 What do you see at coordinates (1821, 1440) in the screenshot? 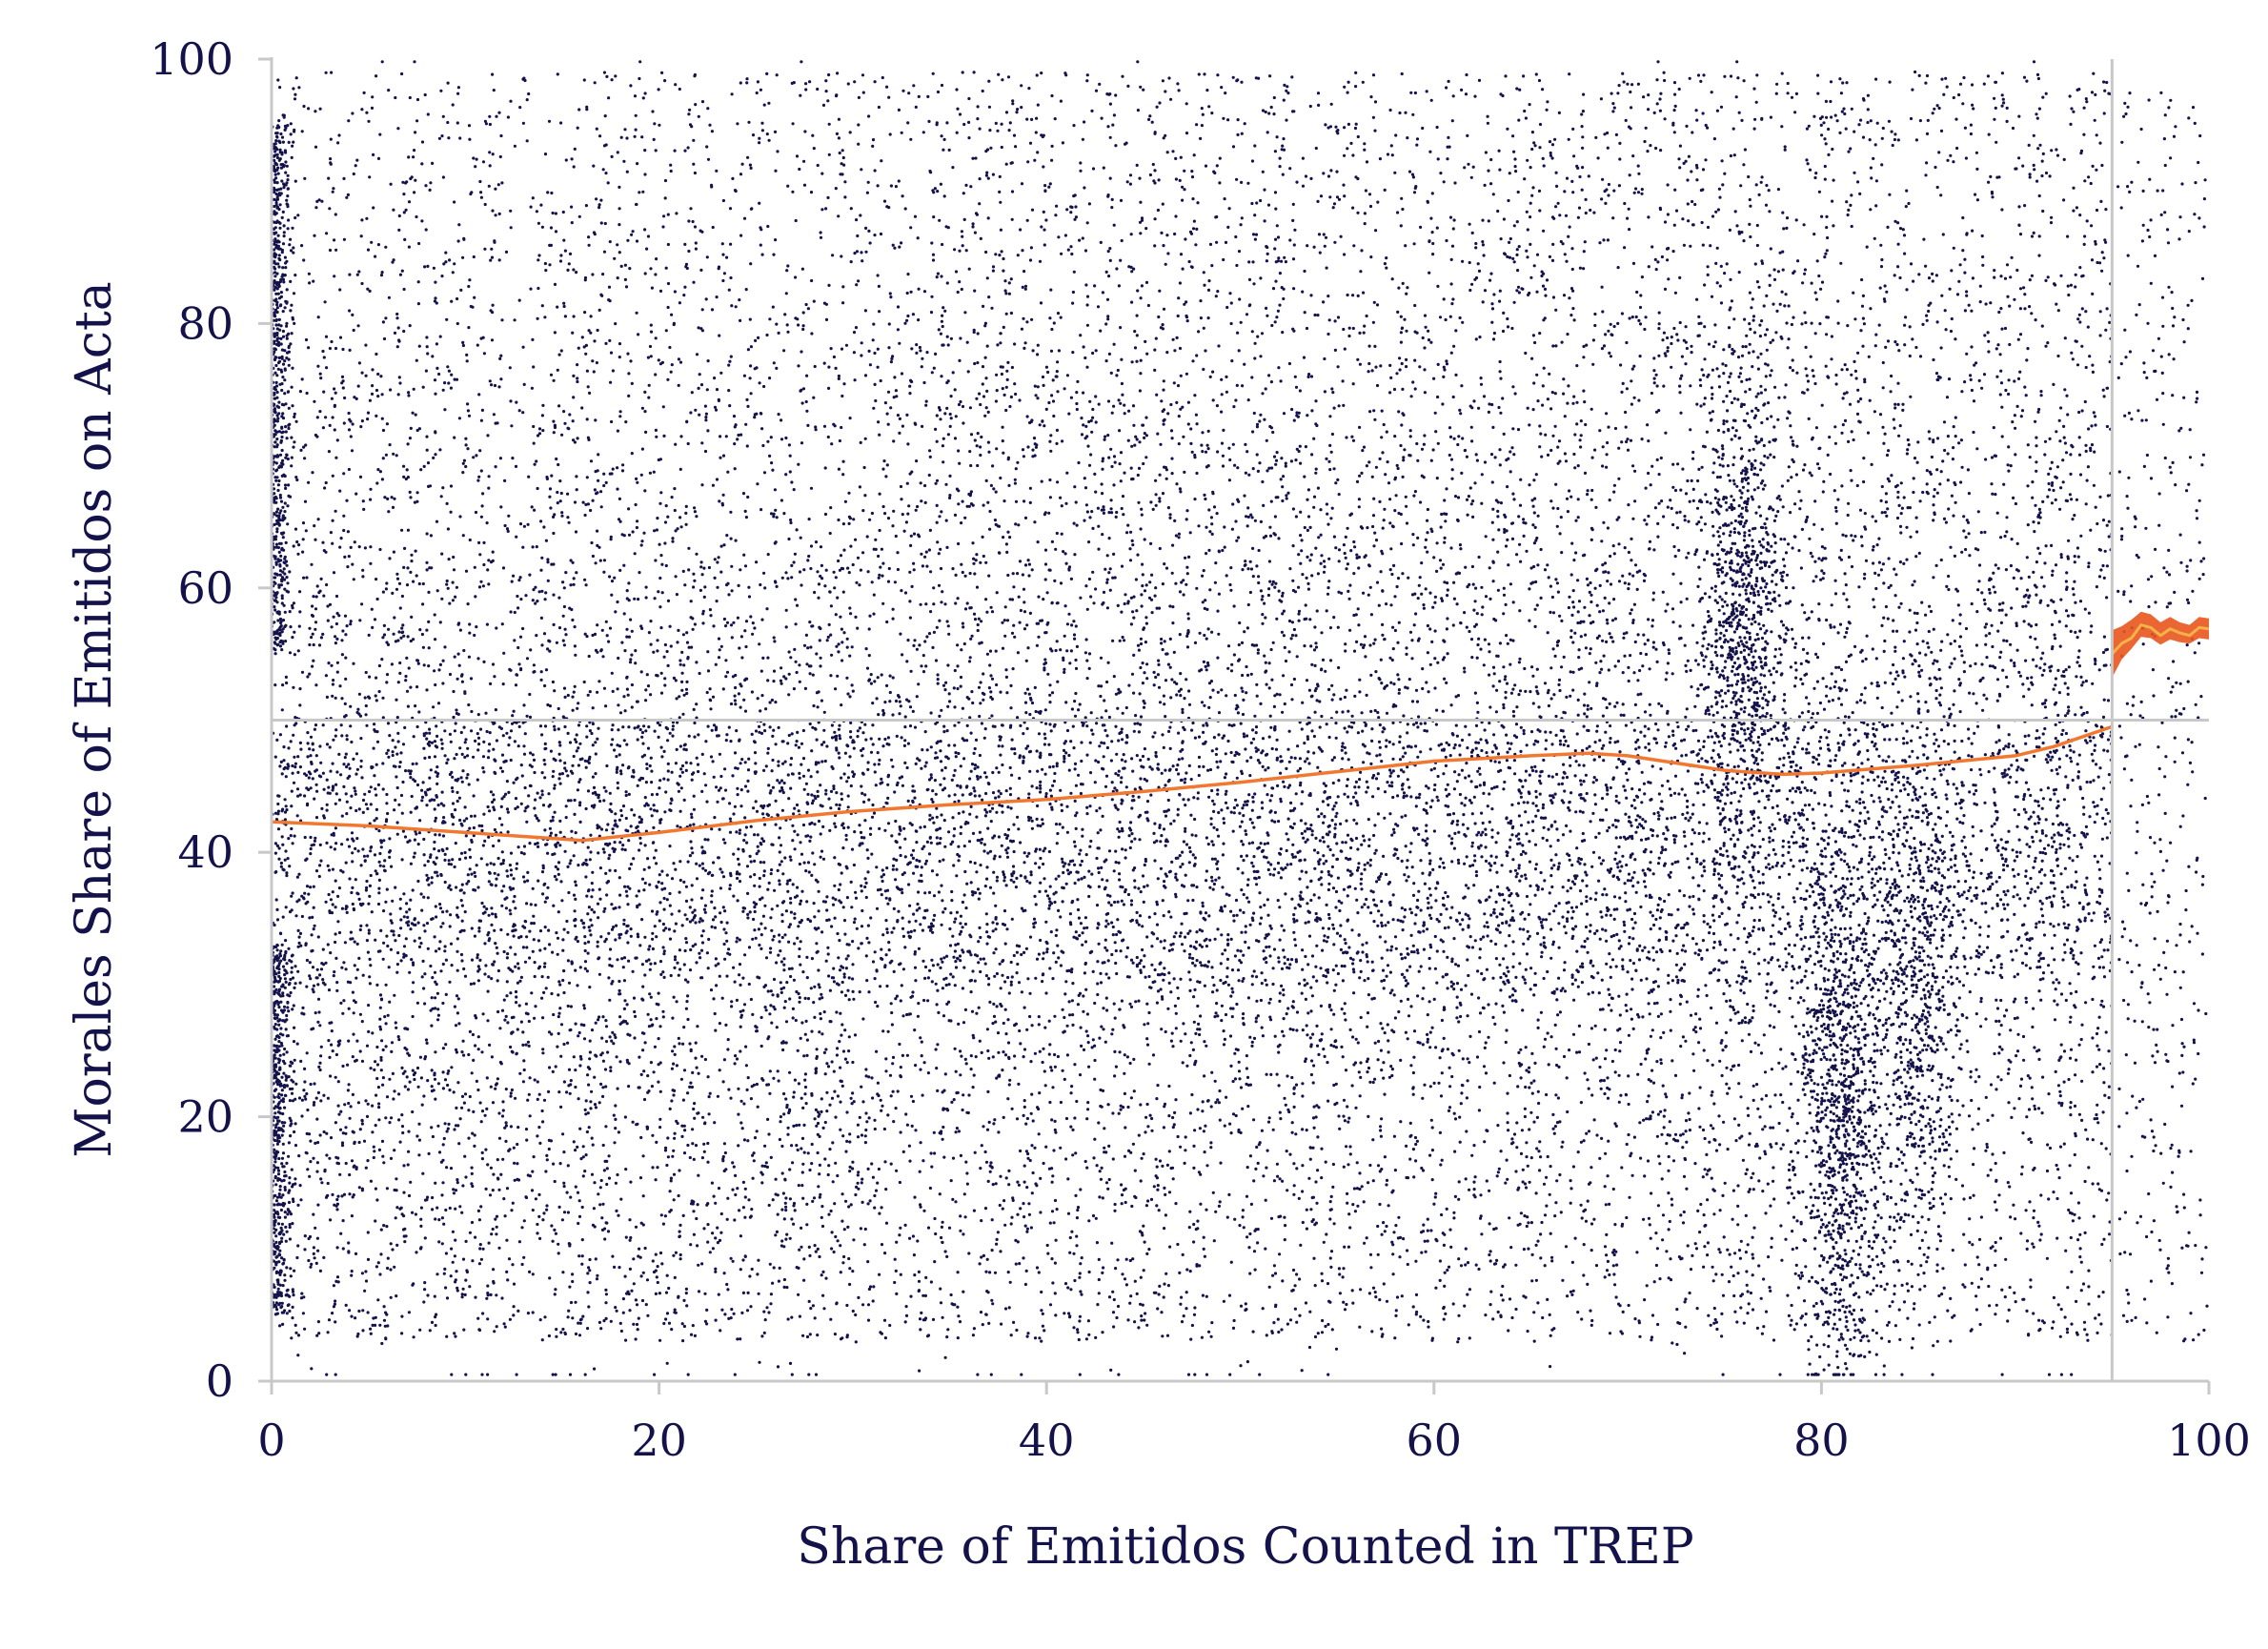
I see `x-tick-label: 80` at bounding box center [1821, 1440].